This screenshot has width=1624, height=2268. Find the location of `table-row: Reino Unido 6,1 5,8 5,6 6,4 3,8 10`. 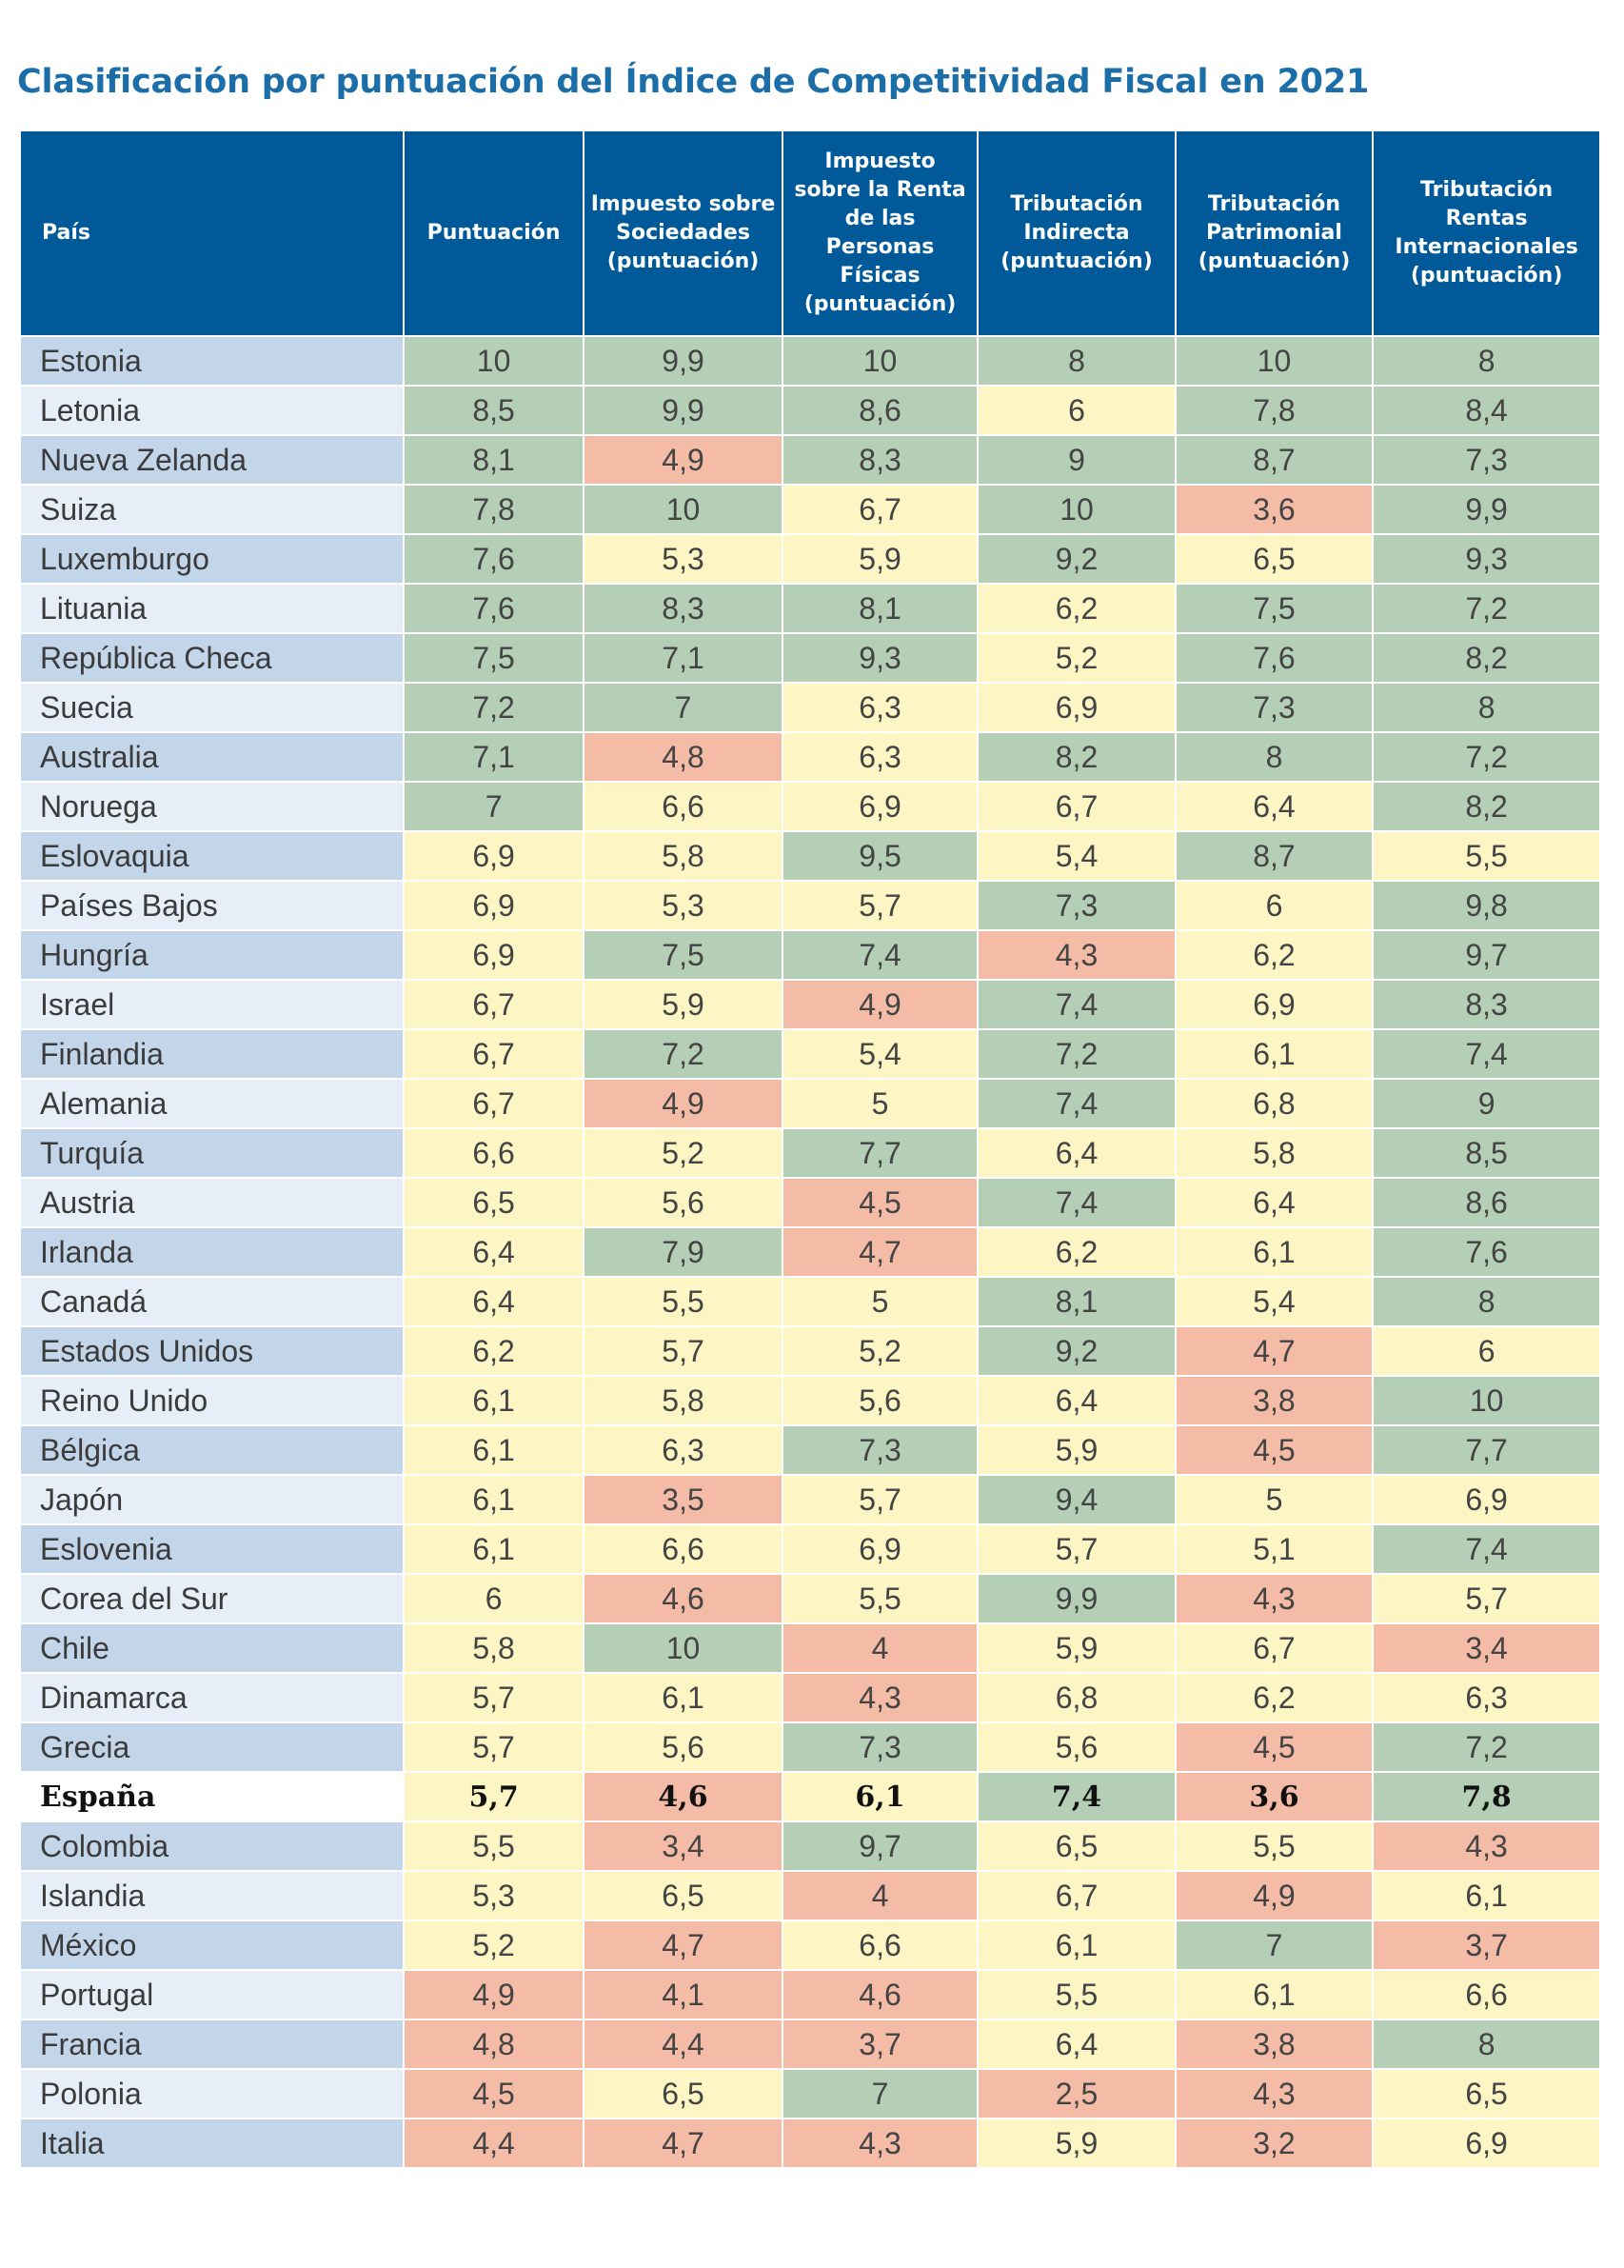

table-row: Reino Unido 6,1 5,8 5,6 6,4 3,8 10 is located at coordinates (810, 1400).